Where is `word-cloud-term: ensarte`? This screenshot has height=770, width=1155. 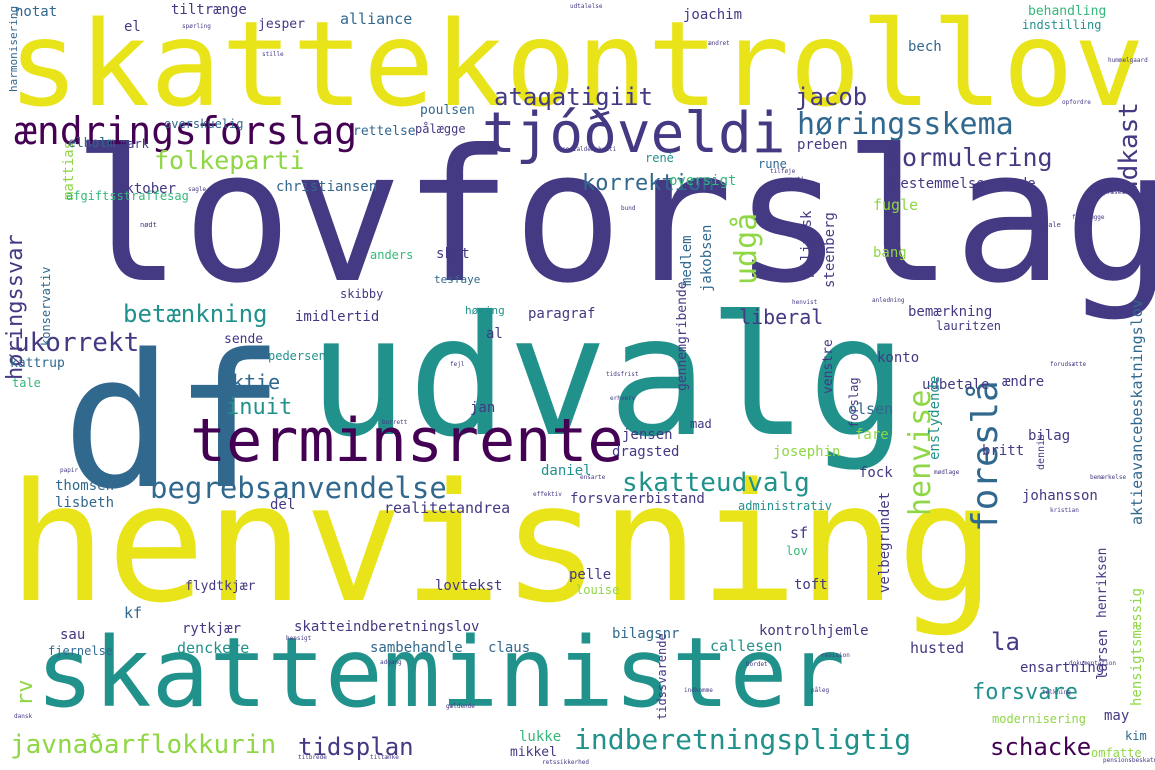 word-cloud-term: ensarte is located at coordinates (593, 477).